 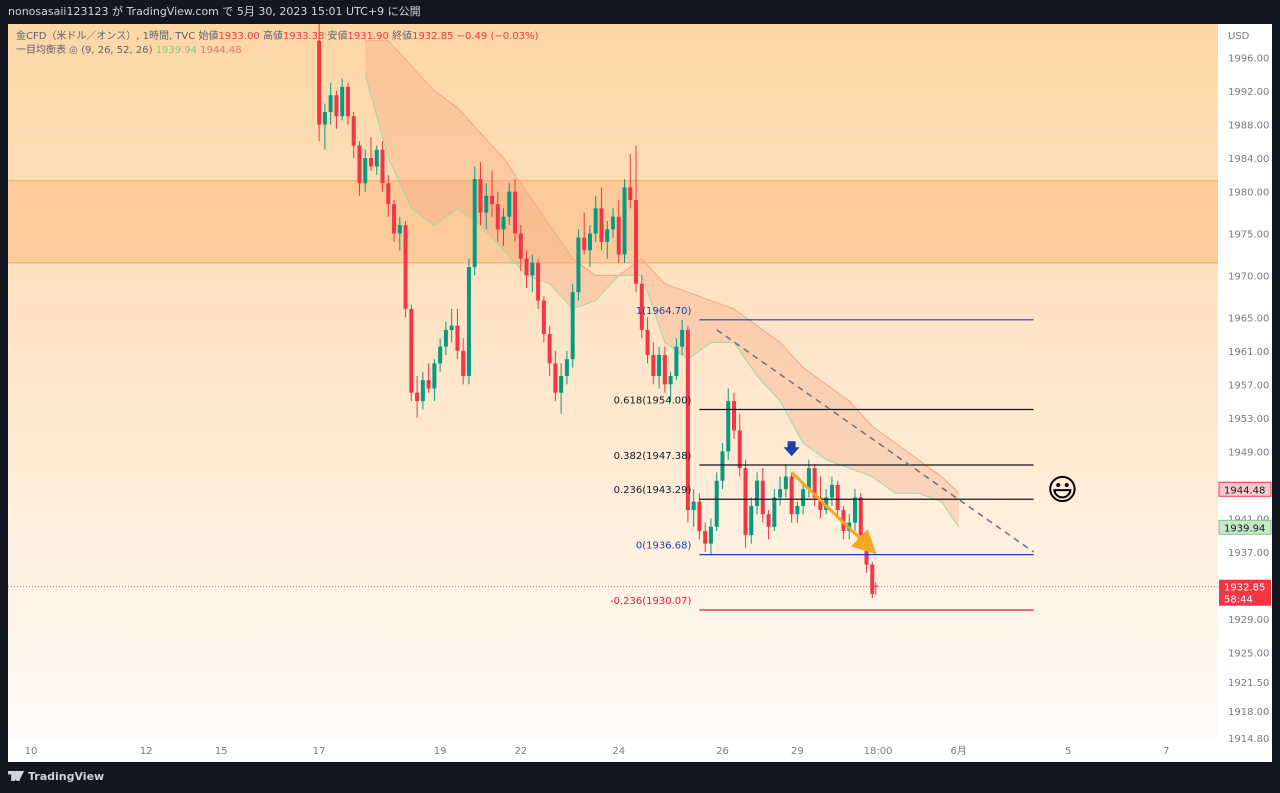 I want to click on y-tick-label: 1970.00, so click(x=1248, y=276).